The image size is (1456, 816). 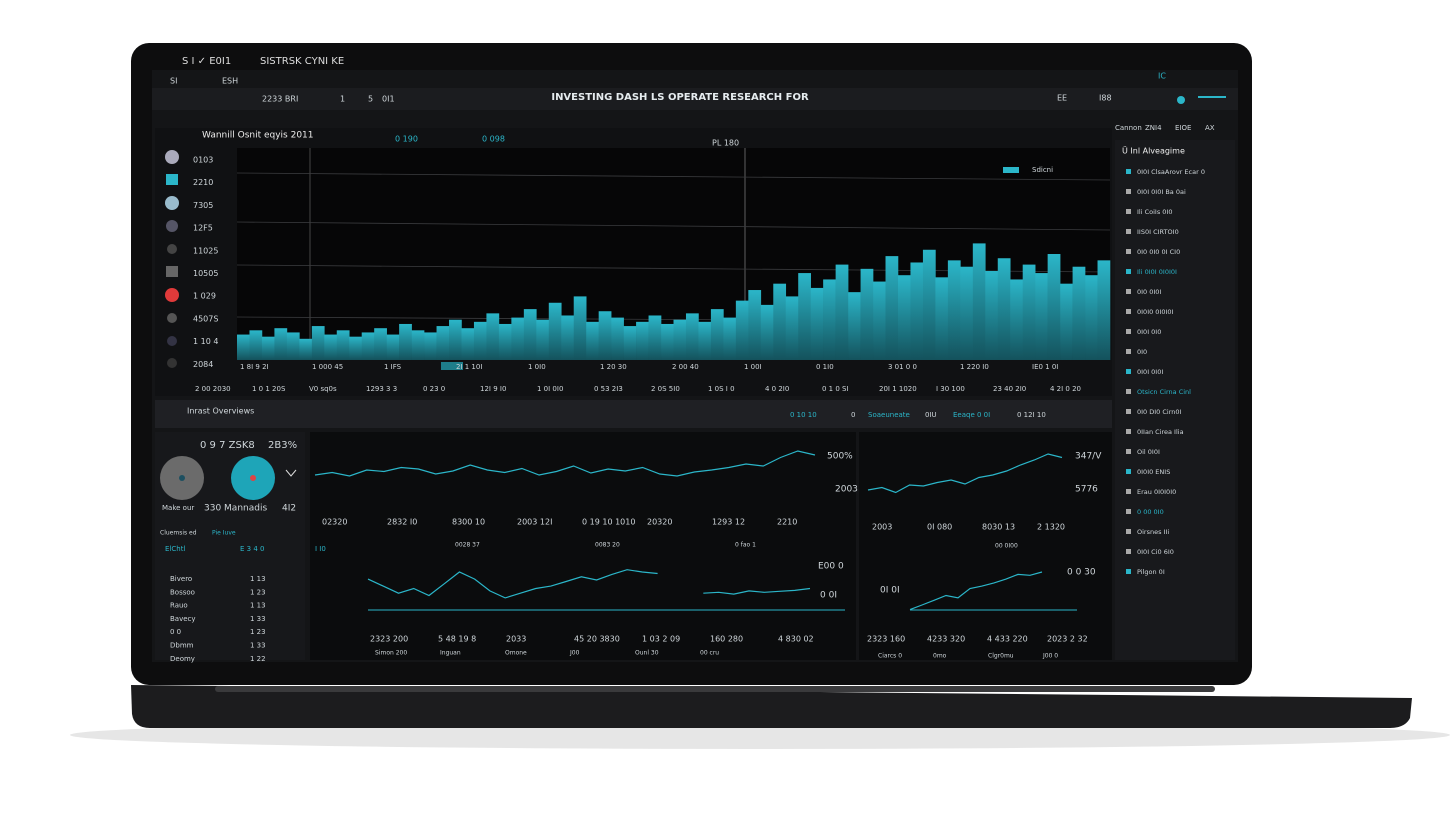 I want to click on x-tick-label: 20320, so click(x=659, y=522).